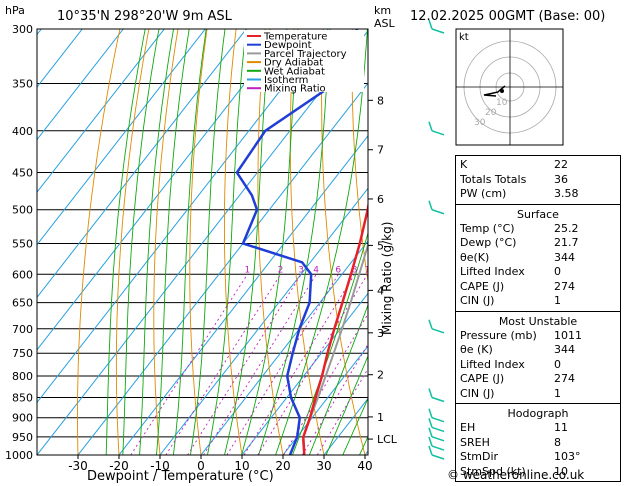 This screenshot has height=486, width=629. I want to click on km-tick-label: 3, so click(380, 333).